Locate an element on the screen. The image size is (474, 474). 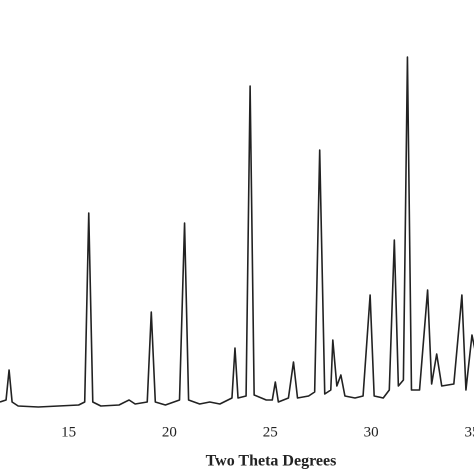
x-tick-label: 20 is located at coordinates (169, 432).